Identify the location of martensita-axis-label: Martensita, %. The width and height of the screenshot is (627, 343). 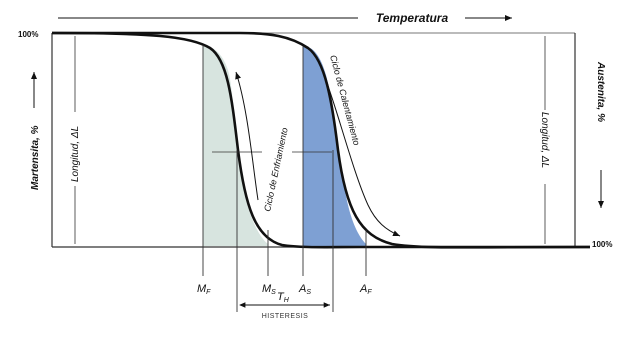
(35, 157).